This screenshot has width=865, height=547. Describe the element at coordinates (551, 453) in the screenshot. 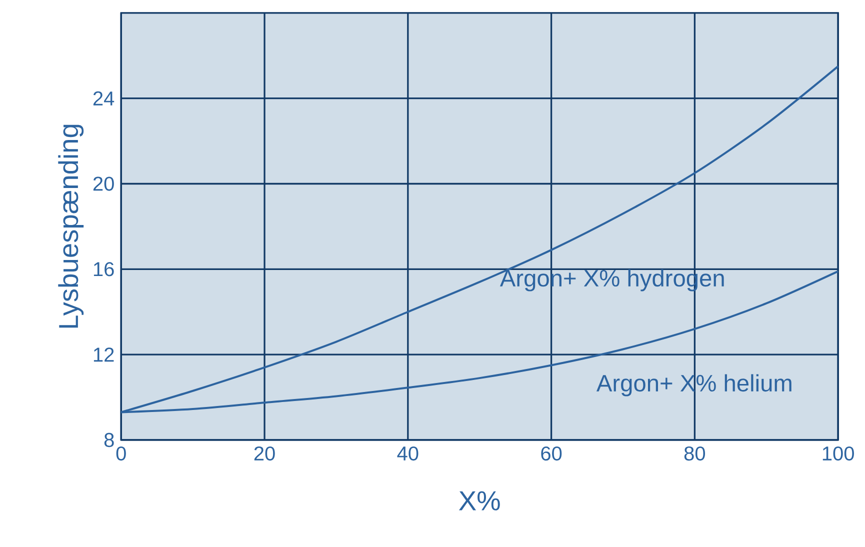

I see `x-tick-label: 60` at that location.